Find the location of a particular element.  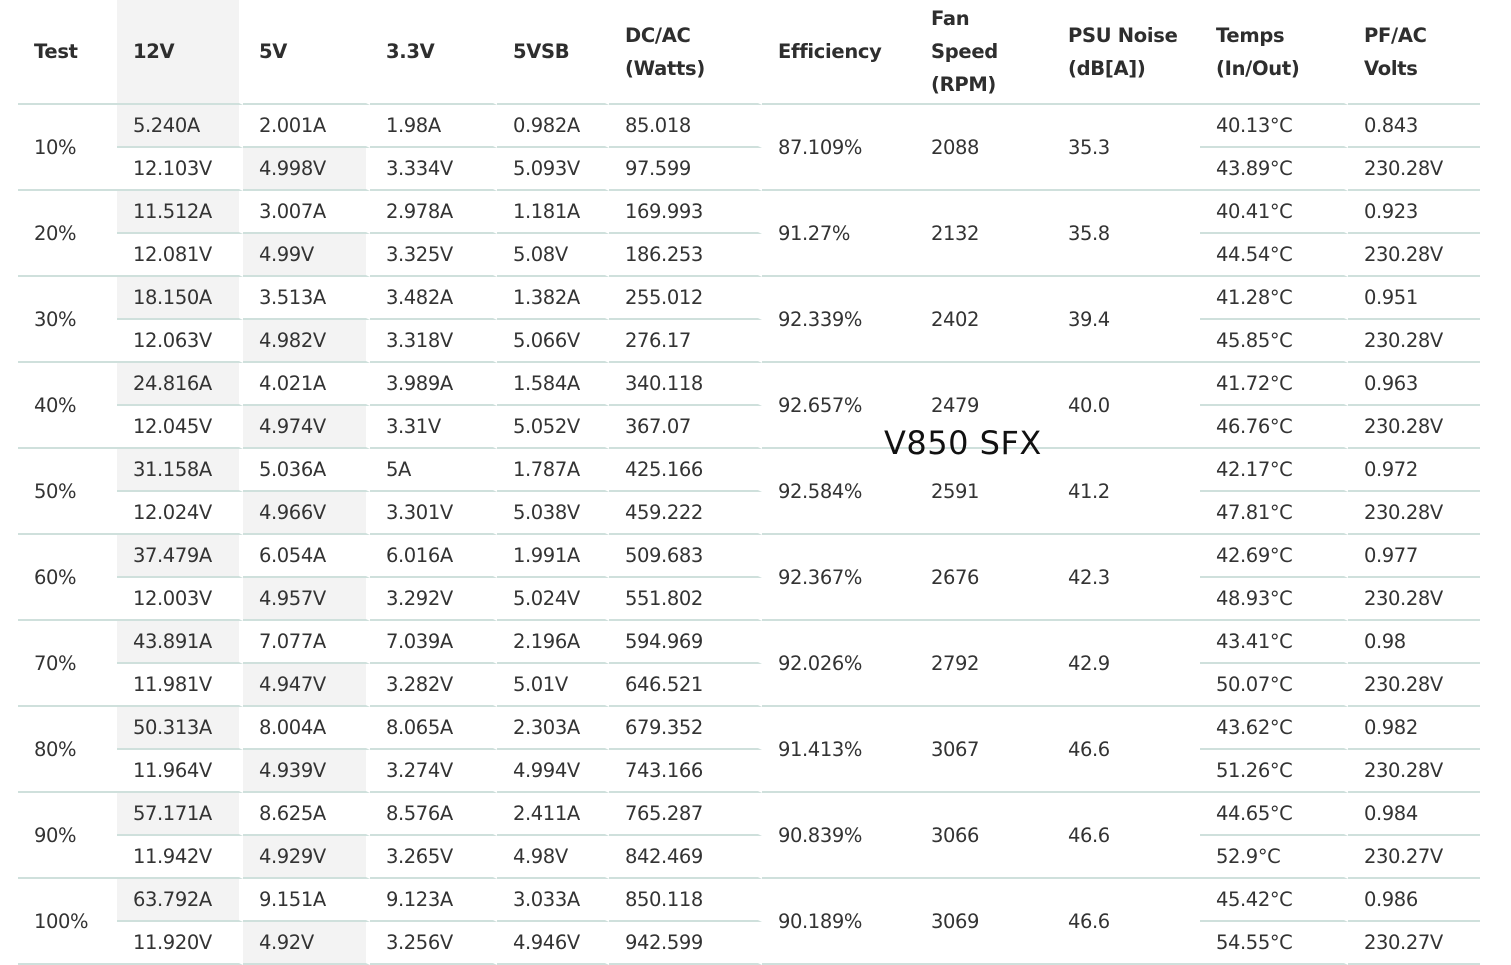

column-header-text: 5V is located at coordinates (273, 51).